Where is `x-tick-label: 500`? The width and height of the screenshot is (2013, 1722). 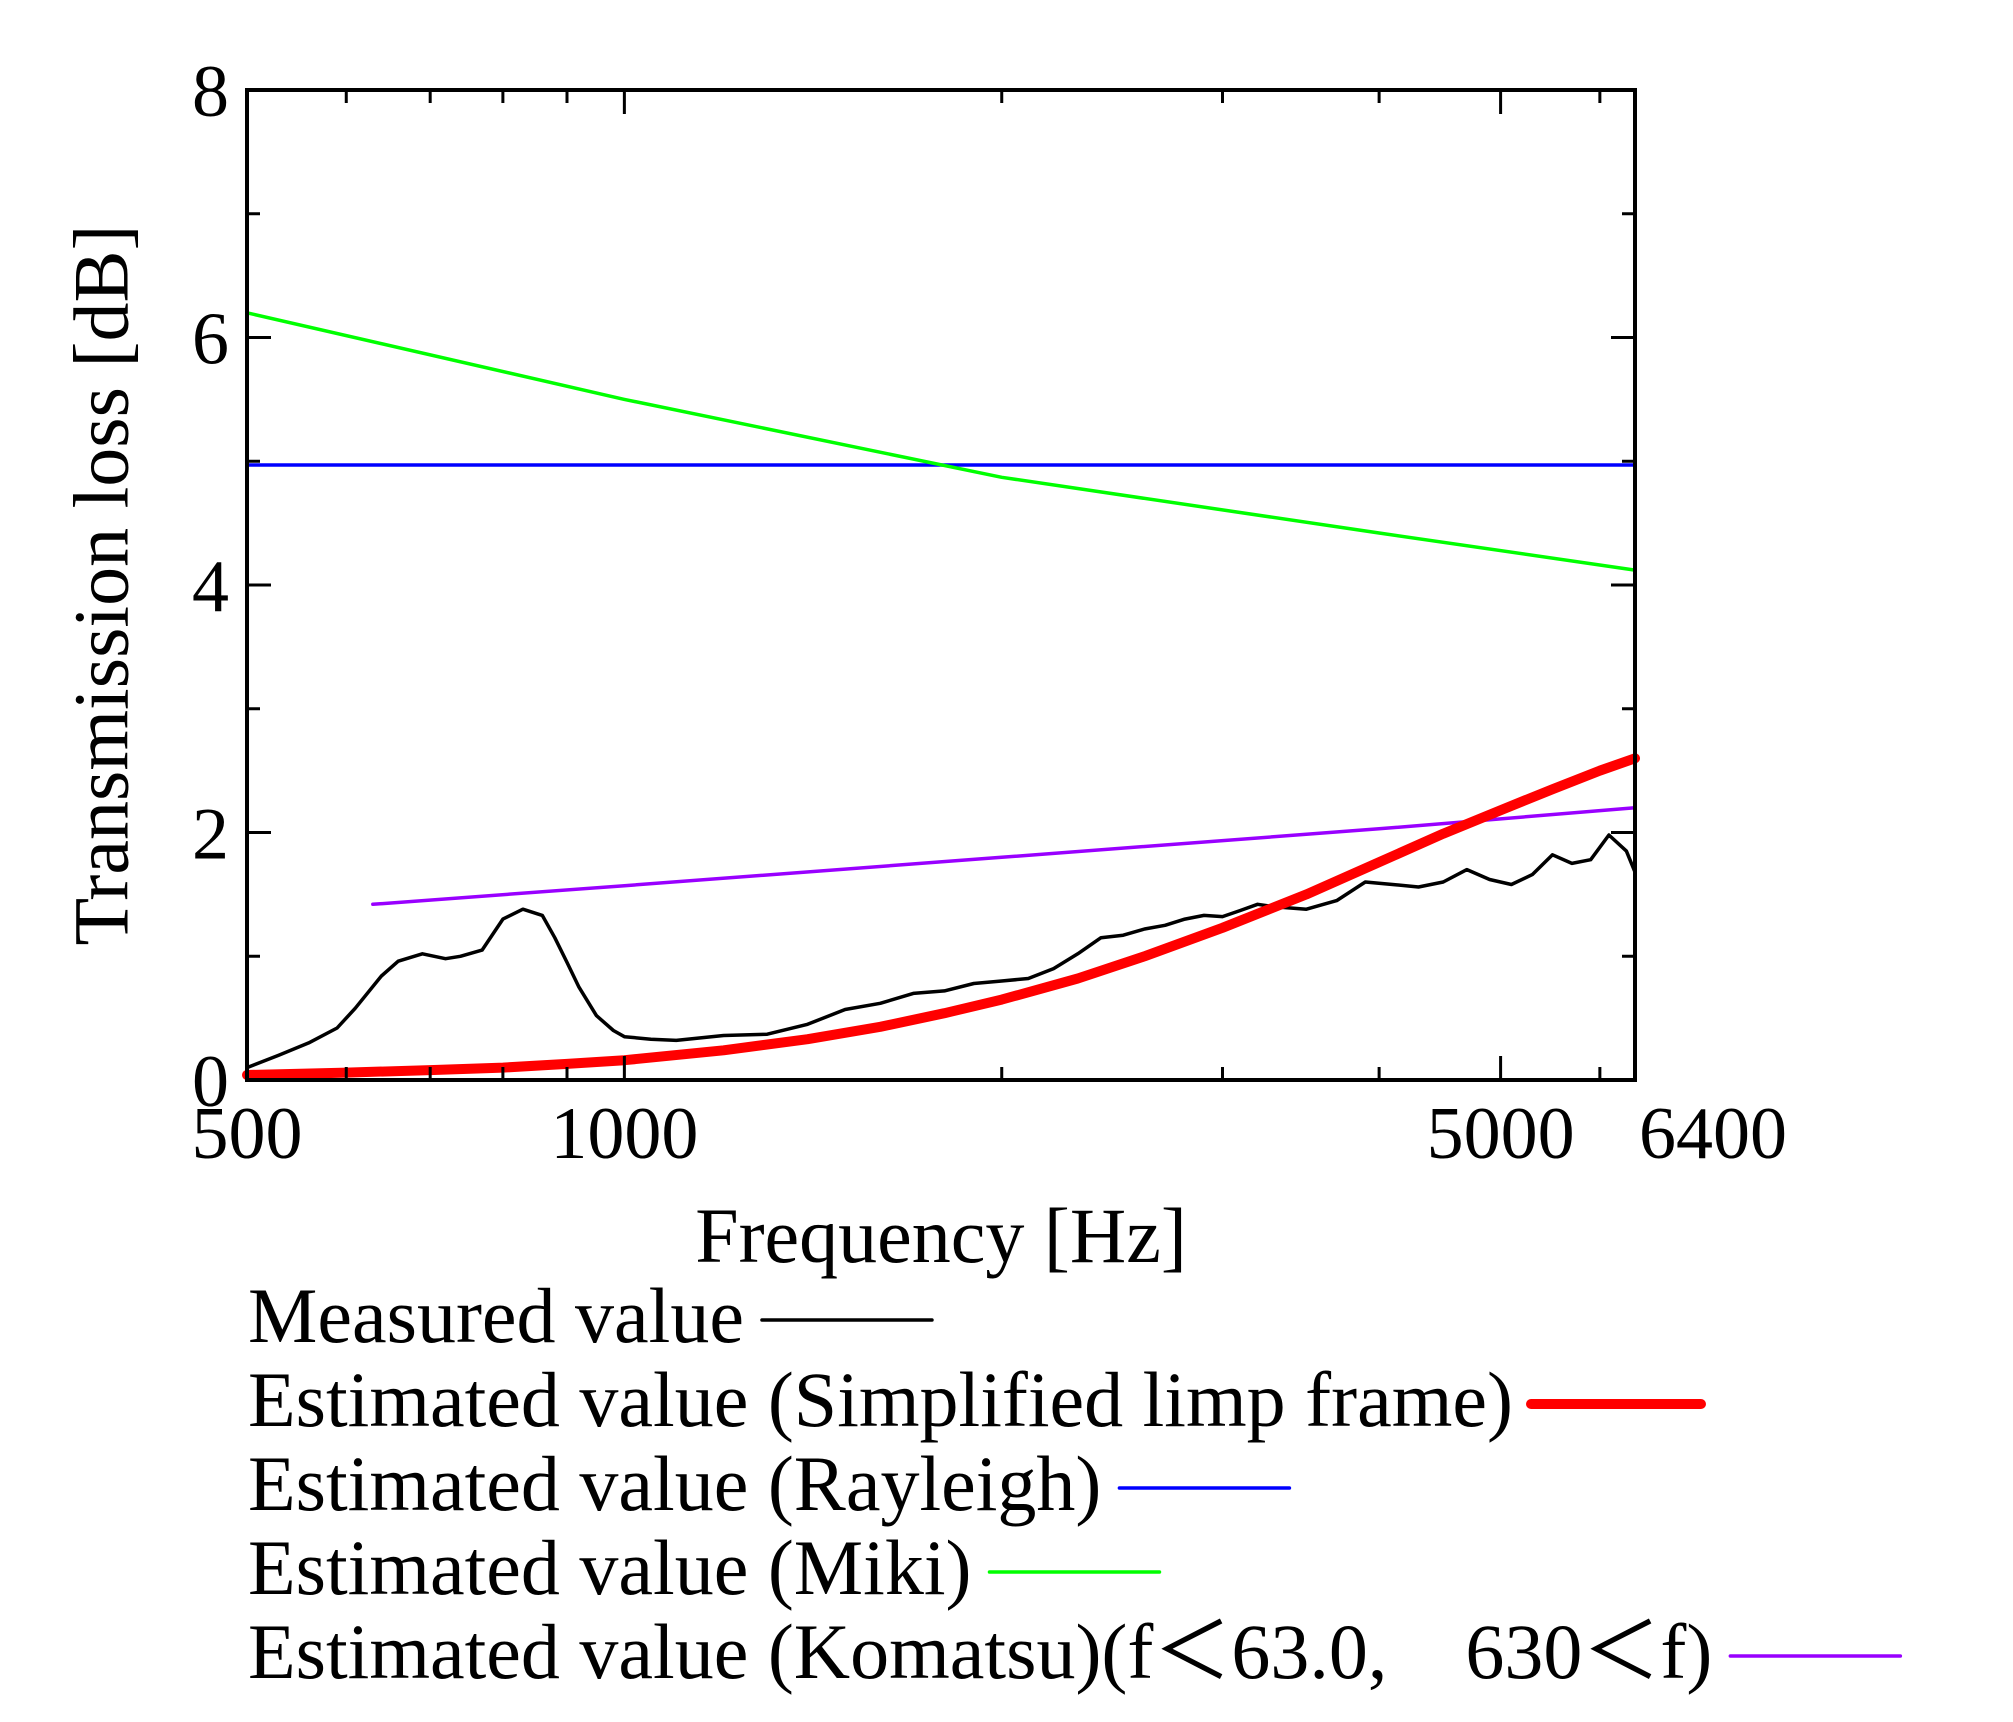 x-tick-label: 500 is located at coordinates (247, 1134).